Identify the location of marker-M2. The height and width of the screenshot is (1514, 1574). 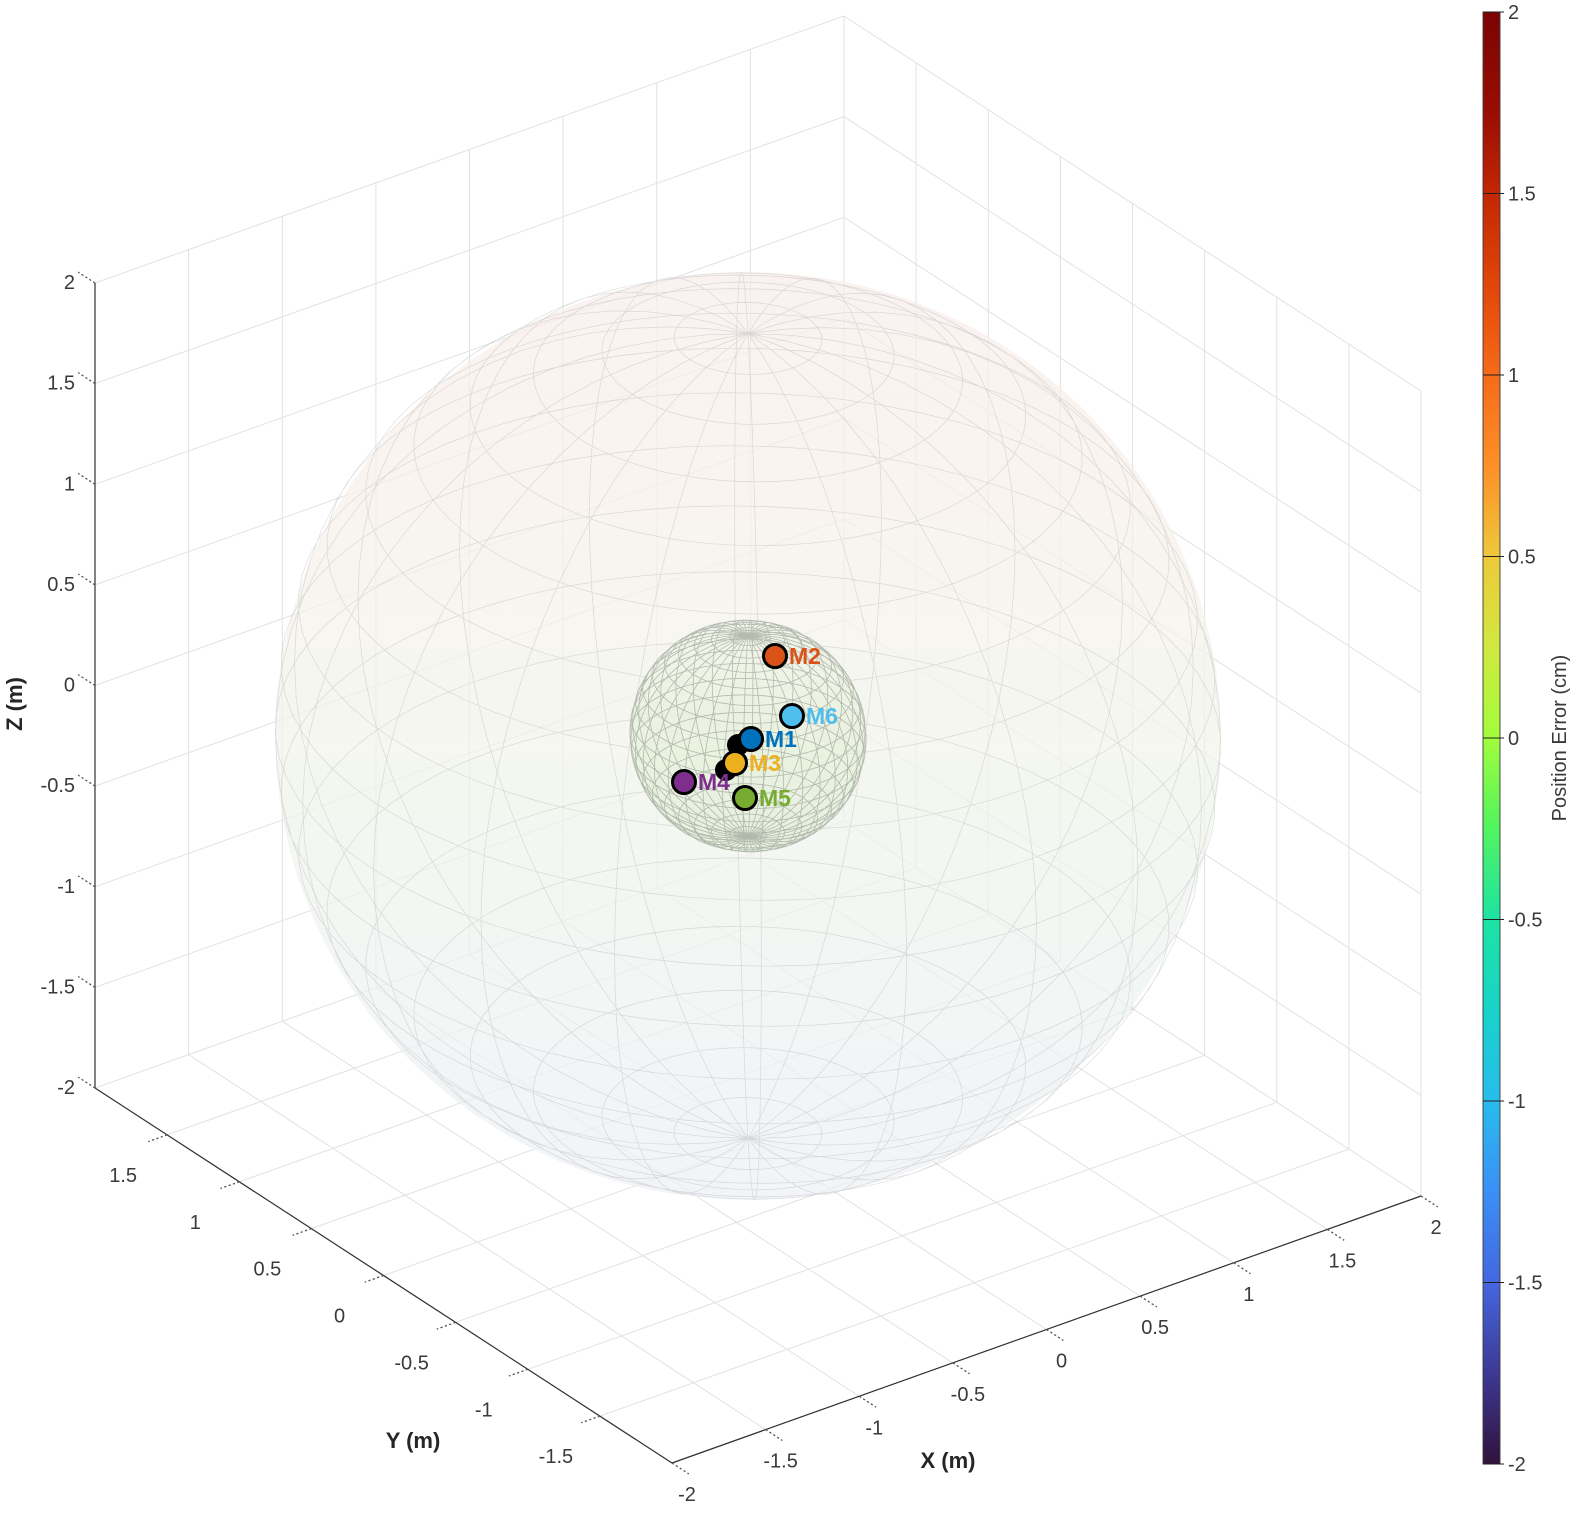
(775, 656).